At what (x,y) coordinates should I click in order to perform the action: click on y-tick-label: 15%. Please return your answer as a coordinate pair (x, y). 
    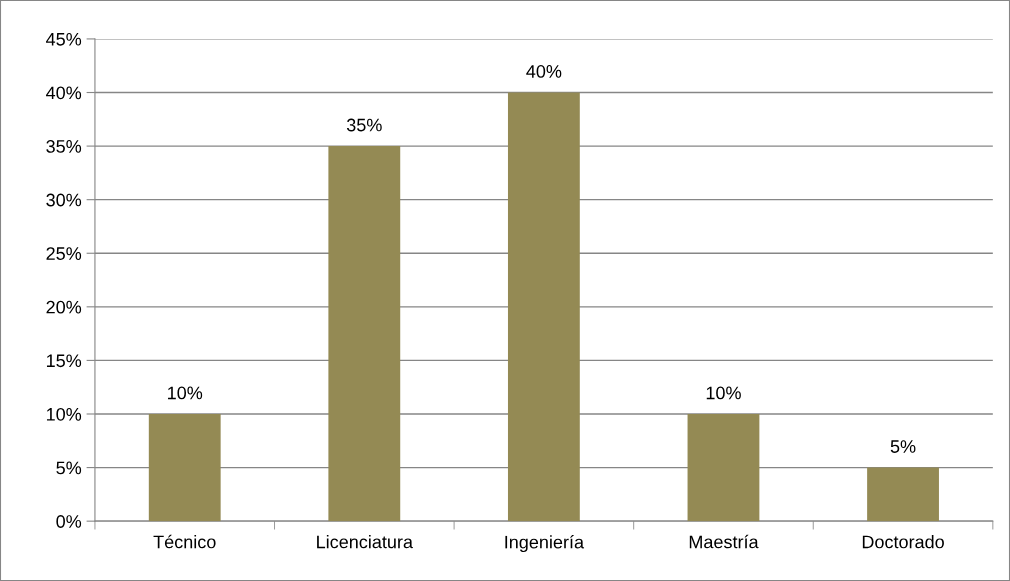
    Looking at the image, I should click on (64, 361).